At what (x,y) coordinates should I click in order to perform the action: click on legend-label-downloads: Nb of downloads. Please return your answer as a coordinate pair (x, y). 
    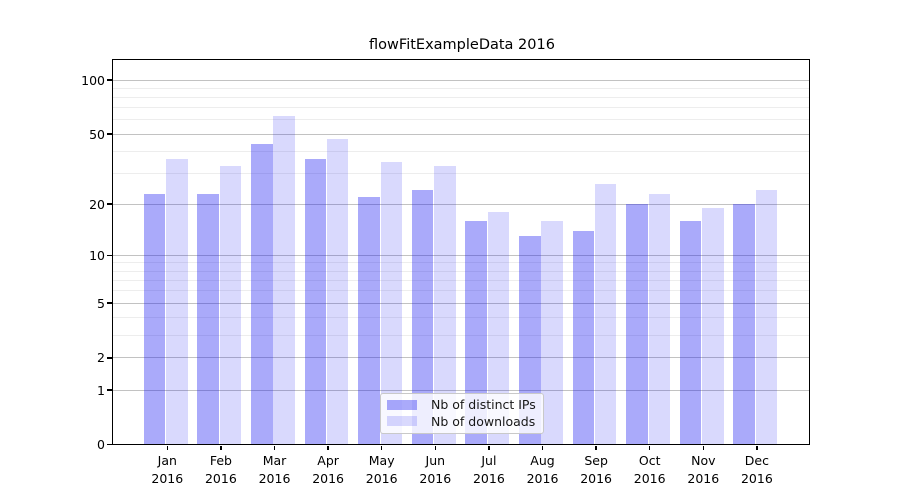
    Looking at the image, I should click on (483, 421).